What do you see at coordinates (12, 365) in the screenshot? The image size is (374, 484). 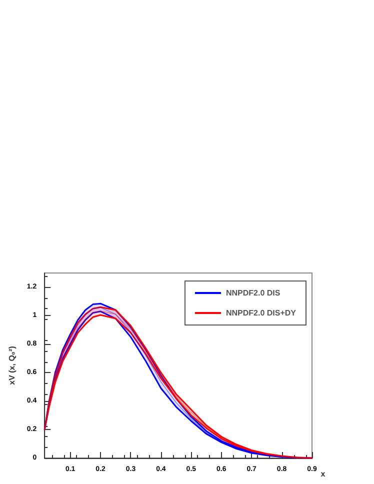 I see `y-axis-title: xV (x, Q₀²)` at bounding box center [12, 365].